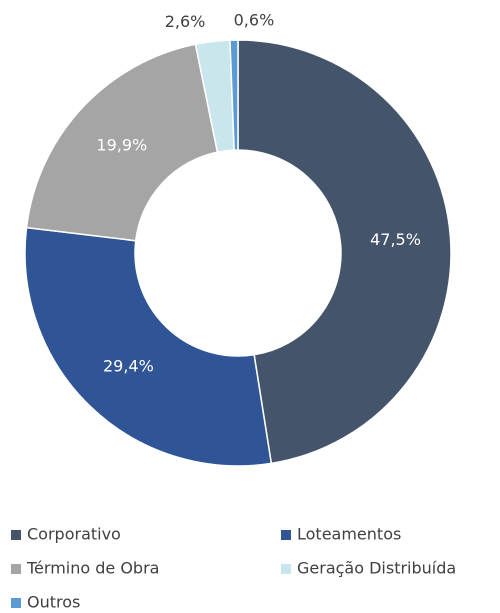  I want to click on legend-label: Término de Obra, so click(92, 568).